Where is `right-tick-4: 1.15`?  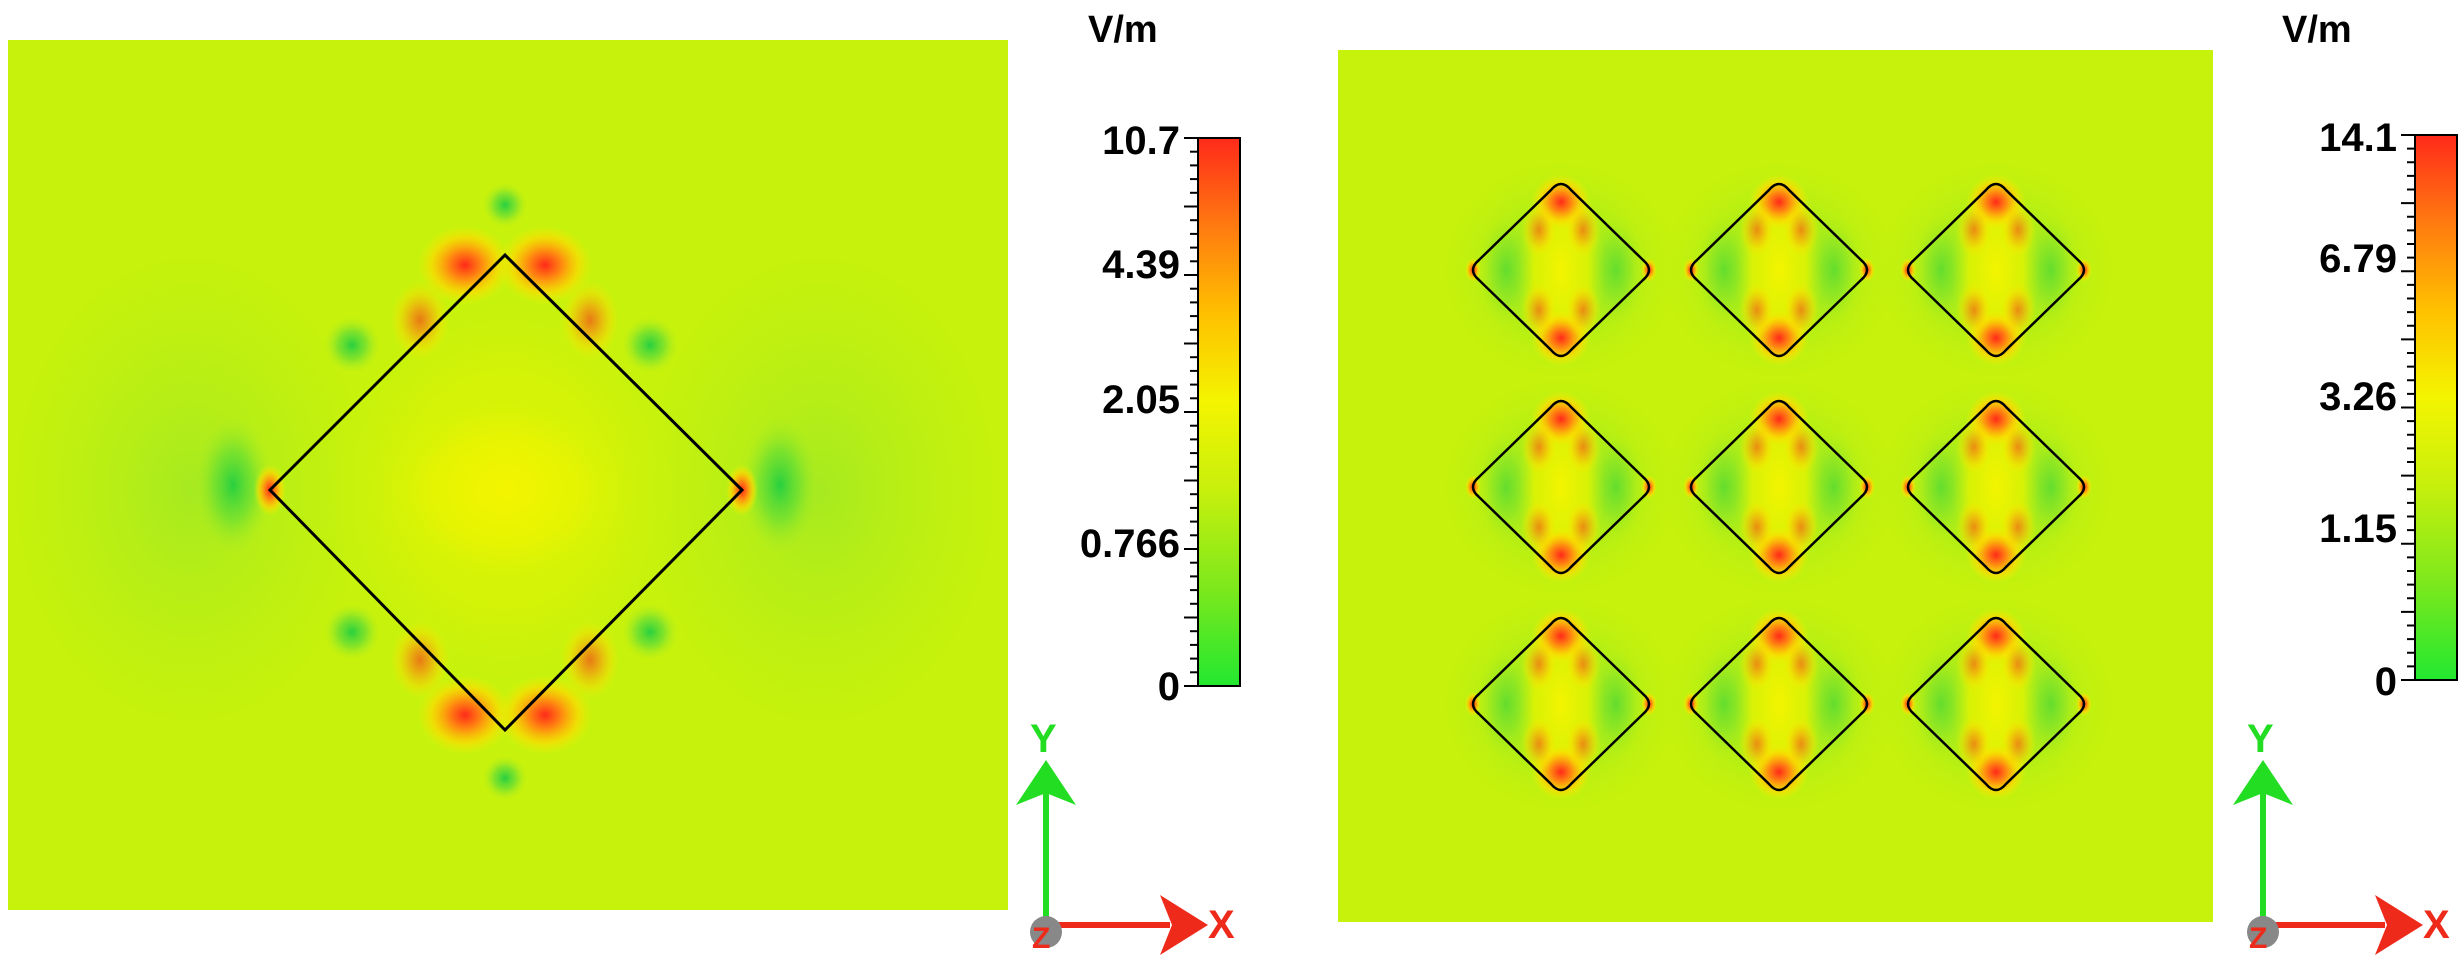 right-tick-4: 1.15 is located at coordinates (2358, 529).